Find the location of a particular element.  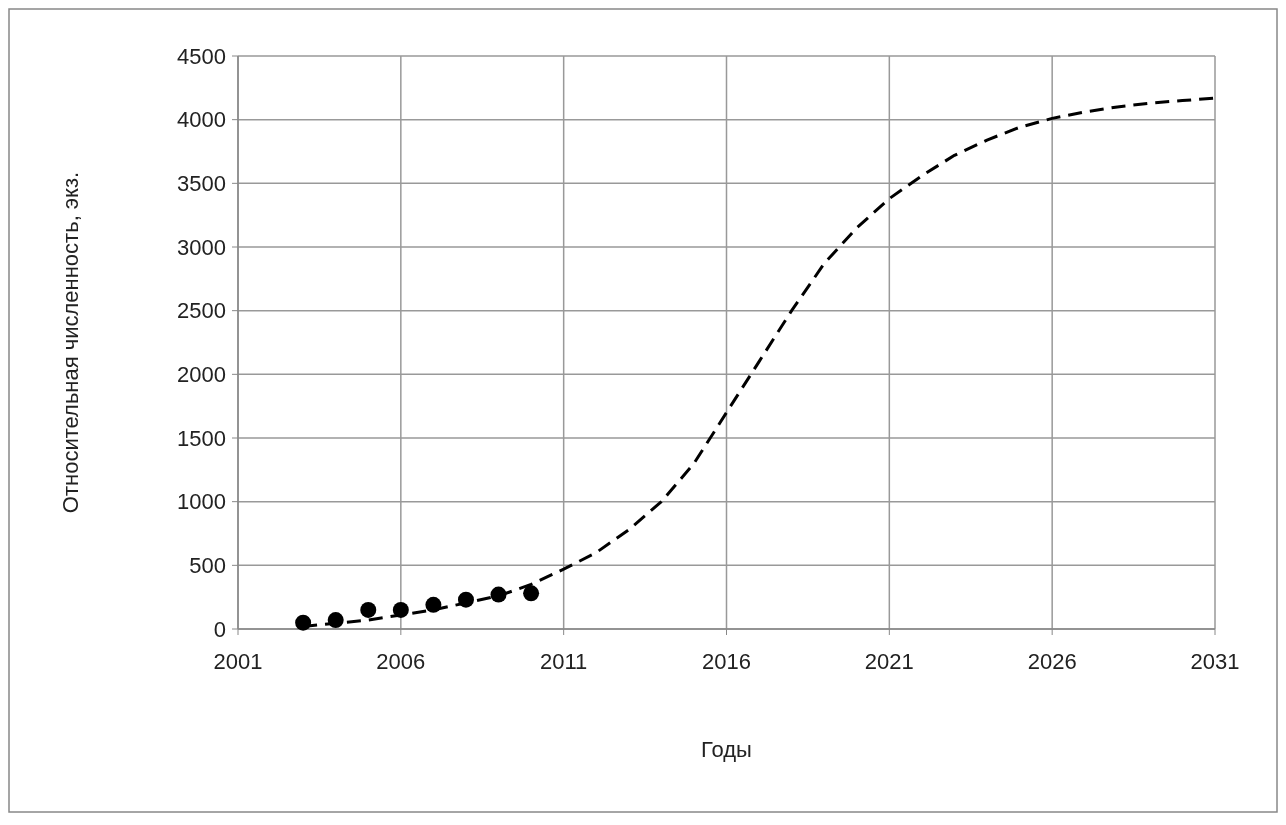

x-tick-label: 2031 is located at coordinates (1215, 661).